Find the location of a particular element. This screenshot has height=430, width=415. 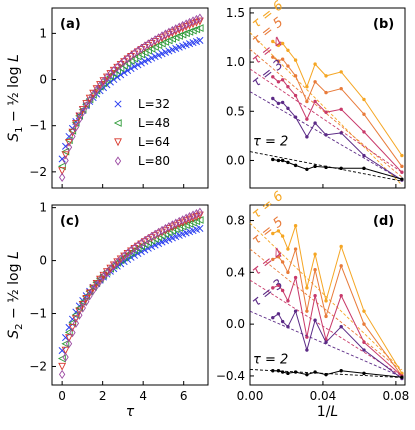

y-axis-label: S2 − ½ log L is located at coordinates (15, 295).